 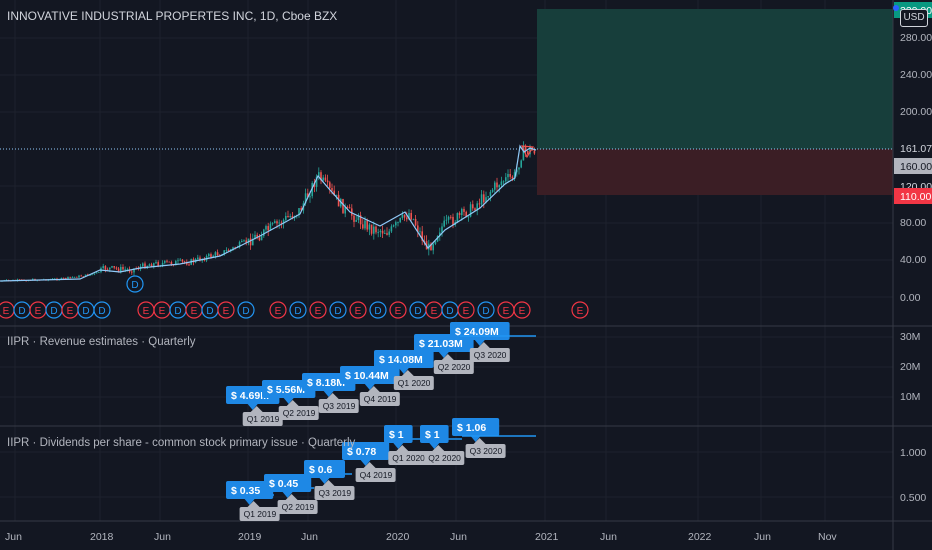 I want to click on estimate-value: $ 21.03M, so click(x=441, y=344).